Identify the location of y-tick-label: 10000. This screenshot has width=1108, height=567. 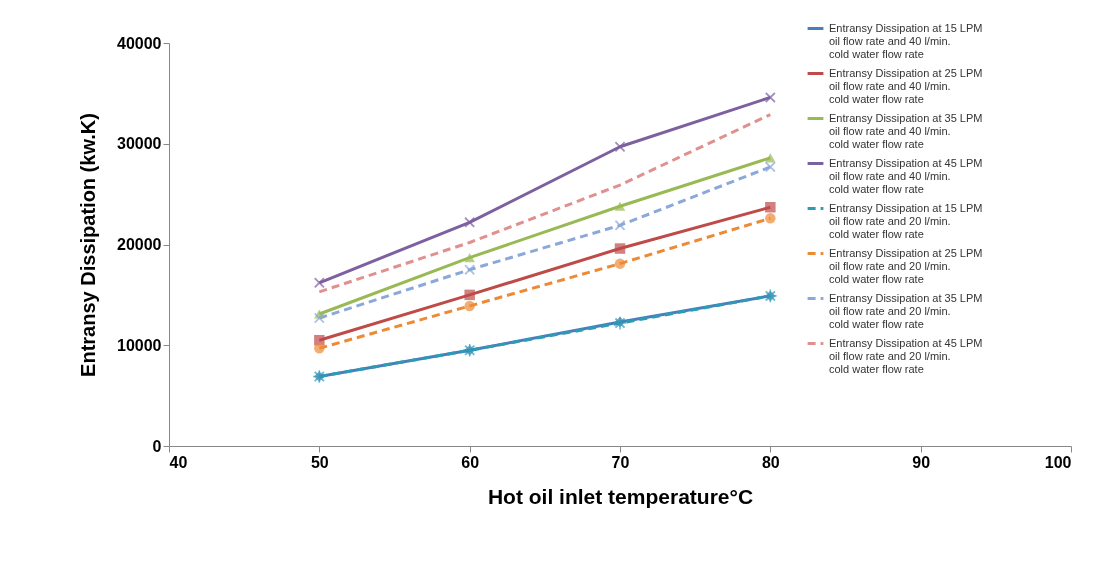
(139, 345).